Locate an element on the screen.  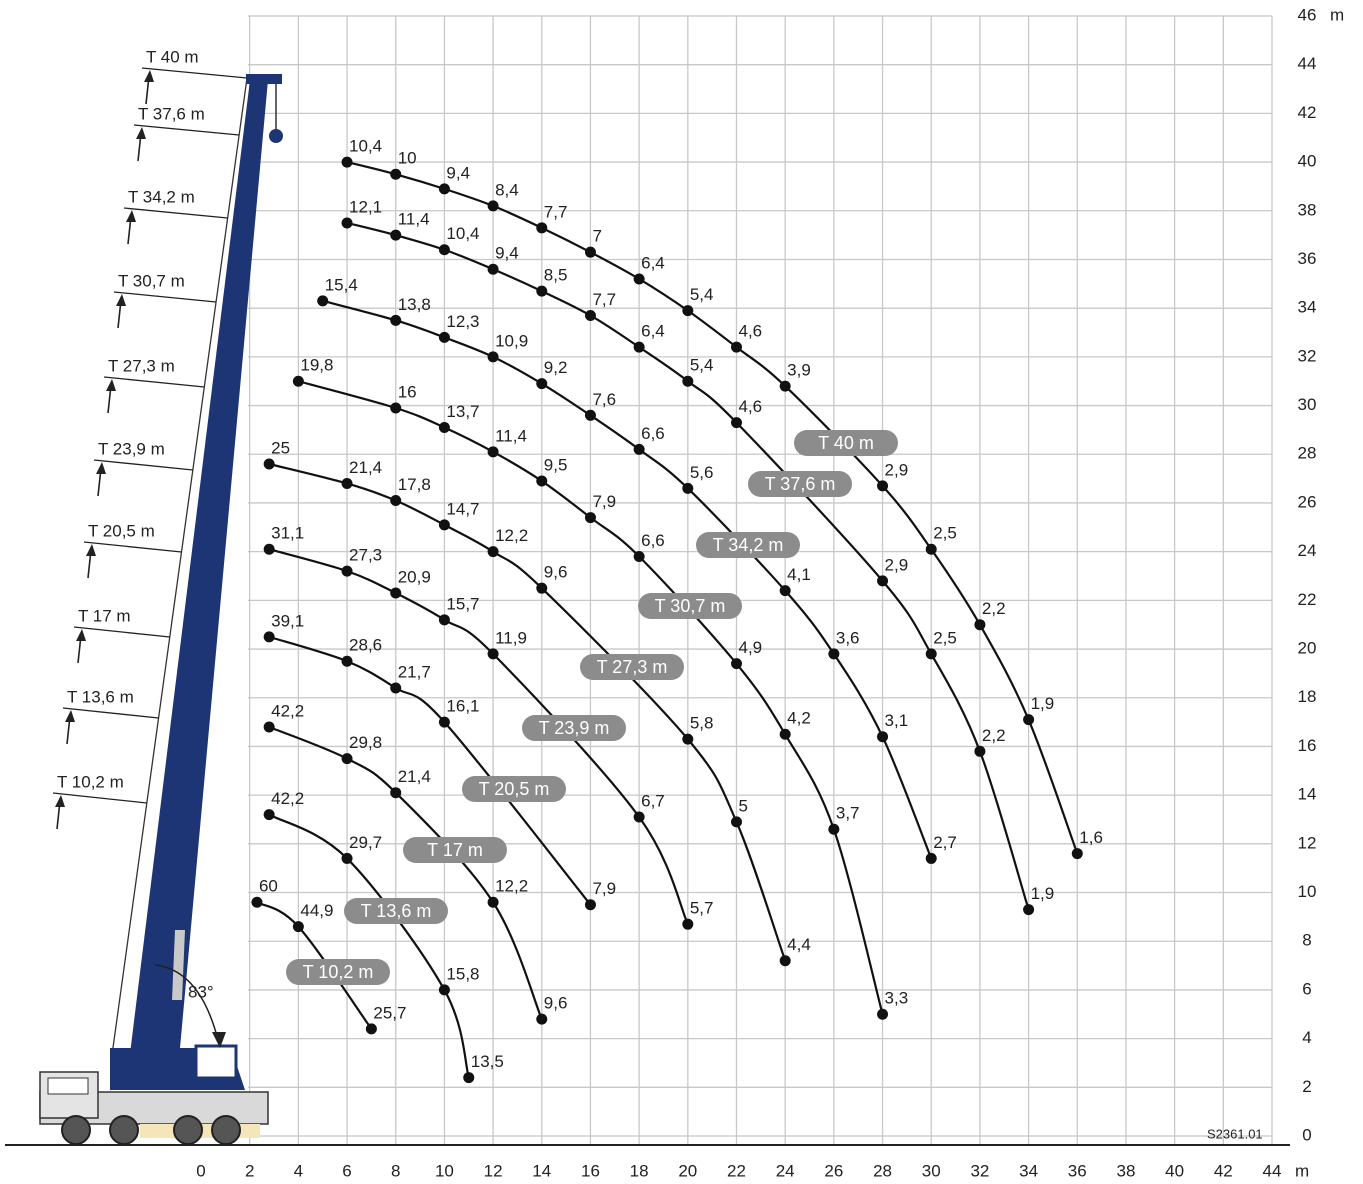
load-label: 16,1 is located at coordinates (462, 706).